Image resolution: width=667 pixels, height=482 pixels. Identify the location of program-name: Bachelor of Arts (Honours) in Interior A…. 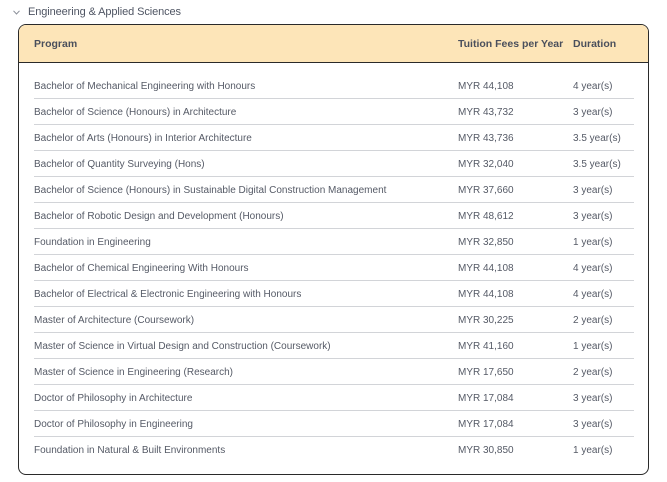
(143, 138).